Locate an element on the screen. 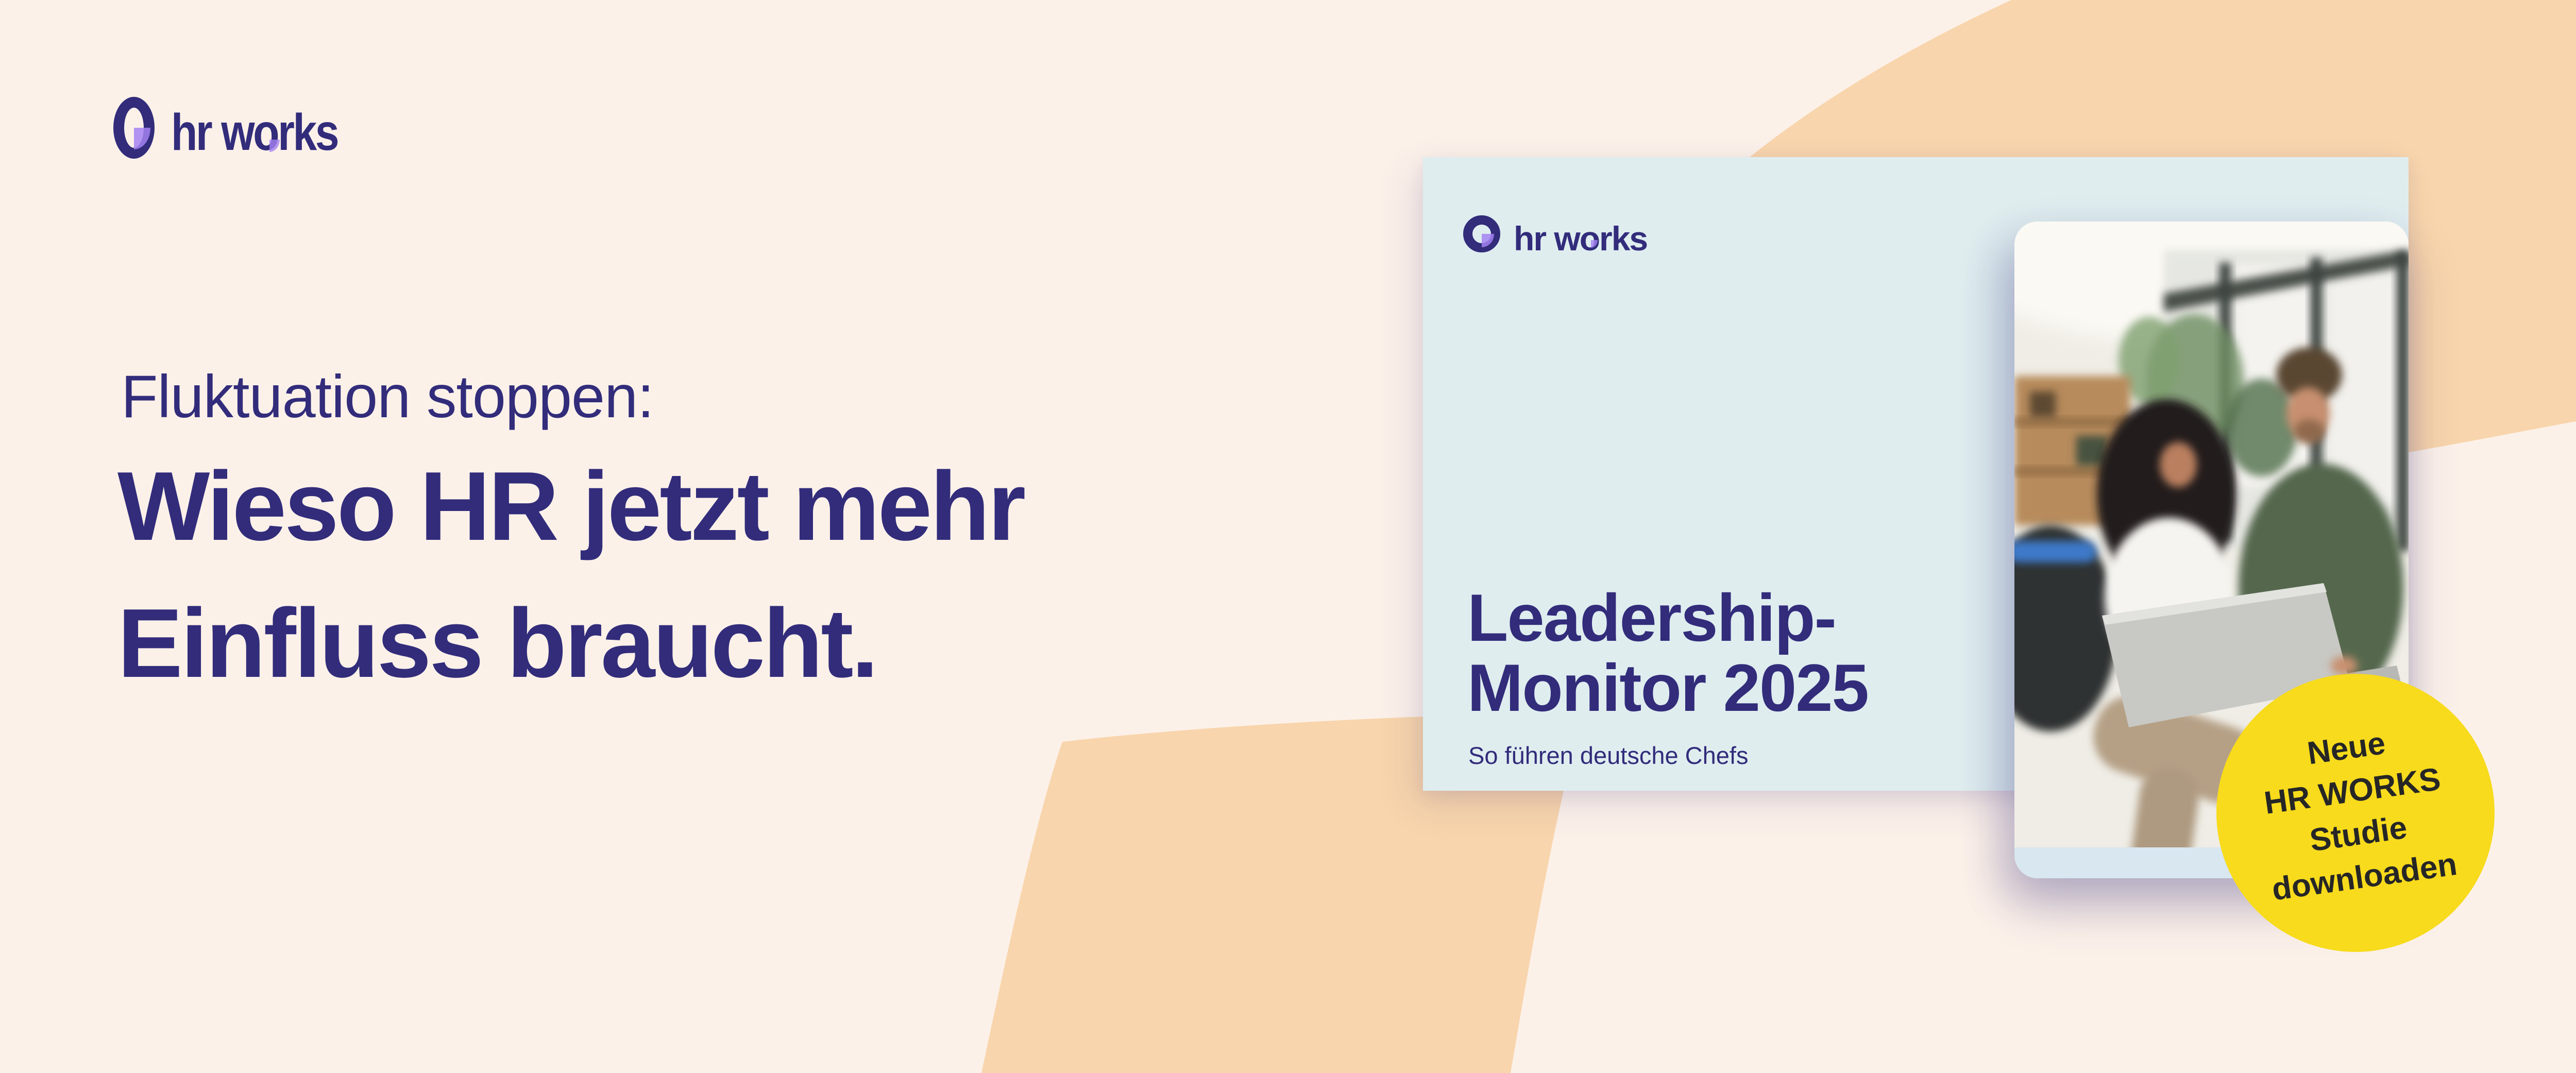 Image resolution: width=2576 pixels, height=1073 pixels. study-subtitle: So führen deutsche Chefs is located at coordinates (1608, 755).